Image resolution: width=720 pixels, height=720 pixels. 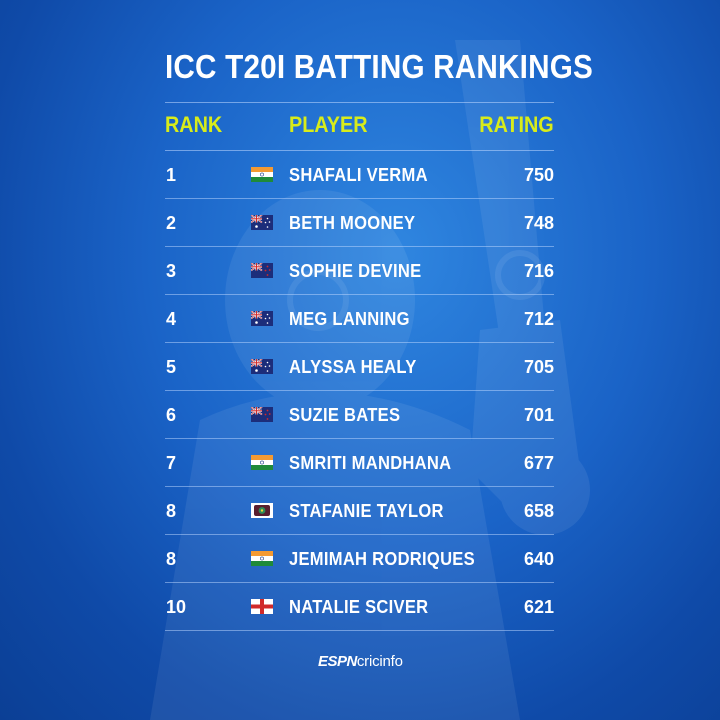 I want to click on table-row: 7 SMRITI MANDHANA 677, so click(x=360, y=463).